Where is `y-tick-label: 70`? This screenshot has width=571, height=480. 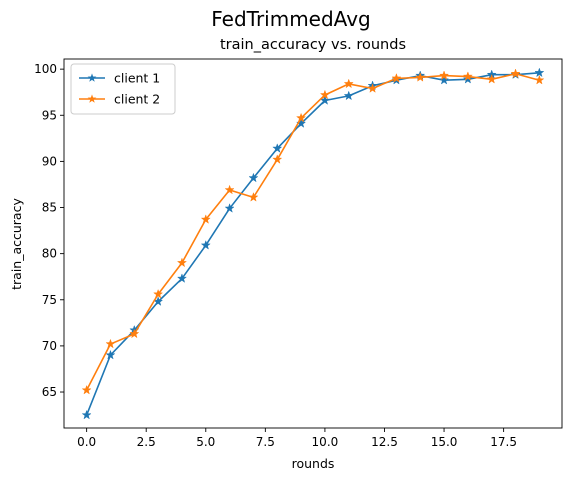
y-tick-label: 70 is located at coordinates (49, 346).